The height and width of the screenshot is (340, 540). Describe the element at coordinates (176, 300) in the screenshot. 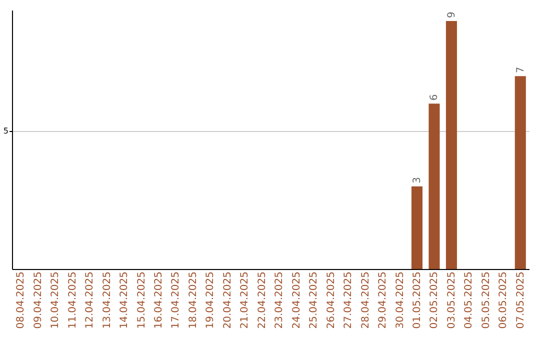

I see `x-tick-label: 17.04.2025` at that location.